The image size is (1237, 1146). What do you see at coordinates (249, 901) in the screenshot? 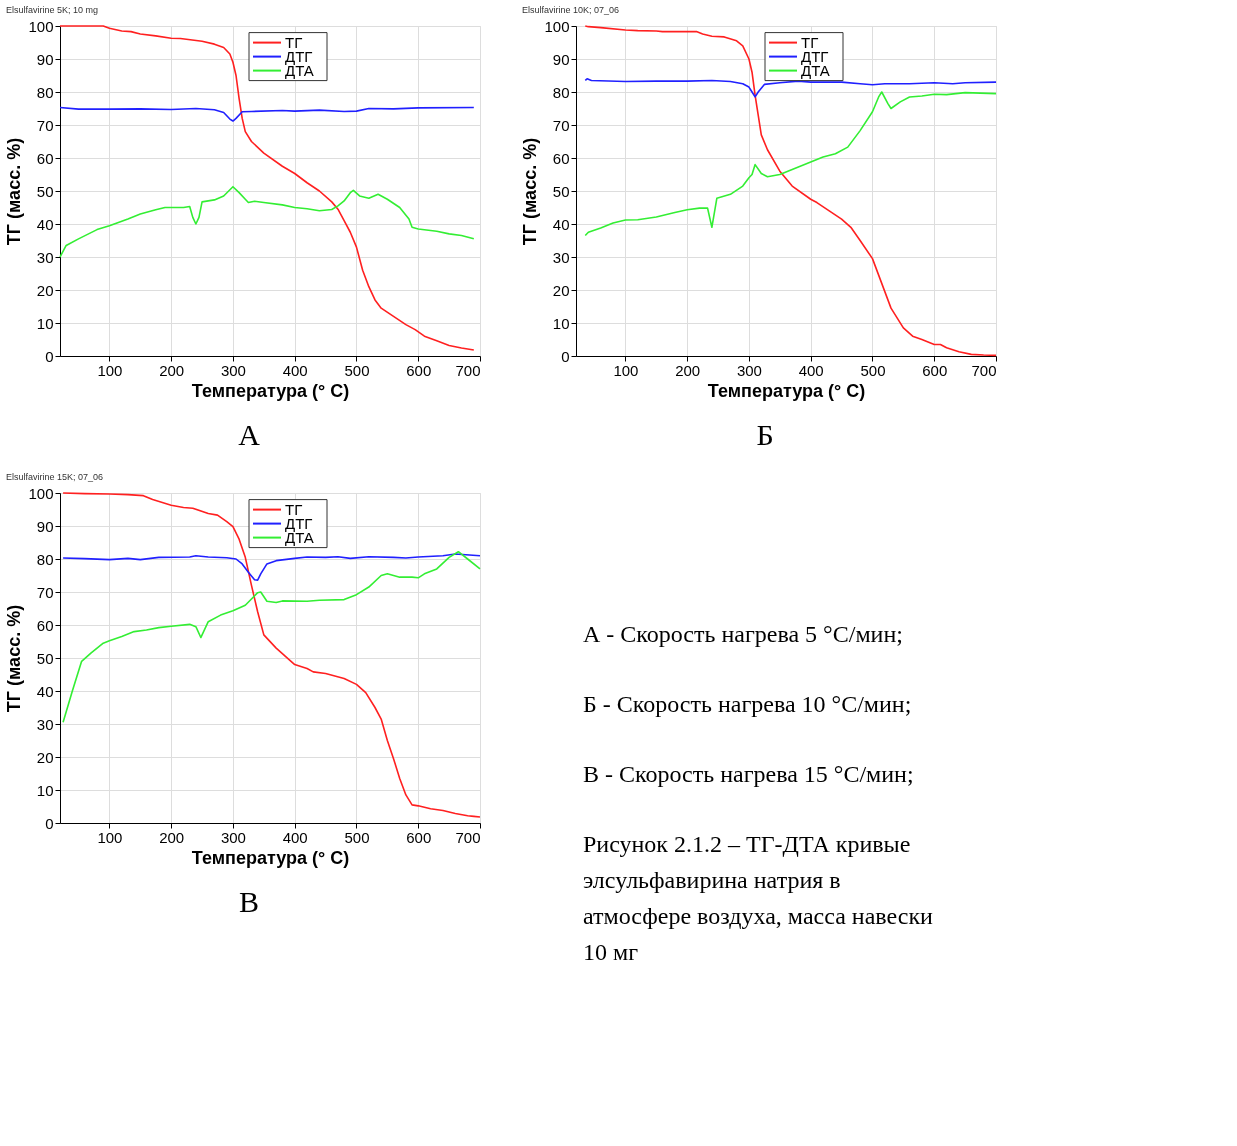
I see `text: В` at bounding box center [249, 901].